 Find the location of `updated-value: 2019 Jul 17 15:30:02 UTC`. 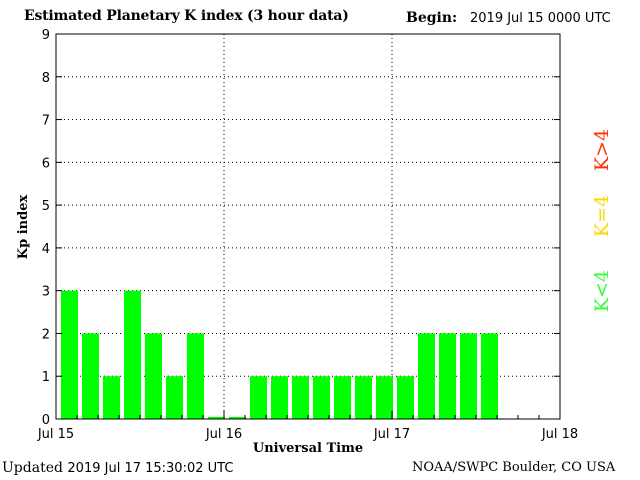

updated-value: 2019 Jul 17 15:30:02 UTC is located at coordinates (150, 468).